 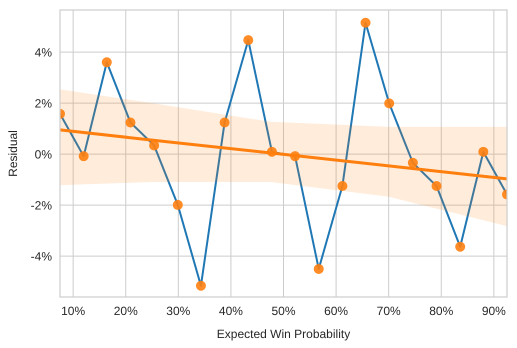 I want to click on y-tick-label: -2%, so click(x=41, y=205).